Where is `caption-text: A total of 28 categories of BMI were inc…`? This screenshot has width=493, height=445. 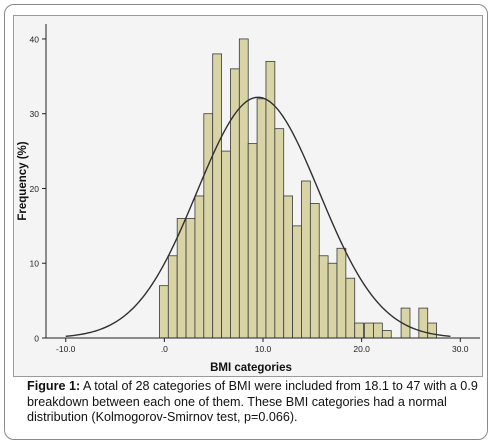 caption-text: A total of 28 categories of BMI were inc… is located at coordinates (252, 401).